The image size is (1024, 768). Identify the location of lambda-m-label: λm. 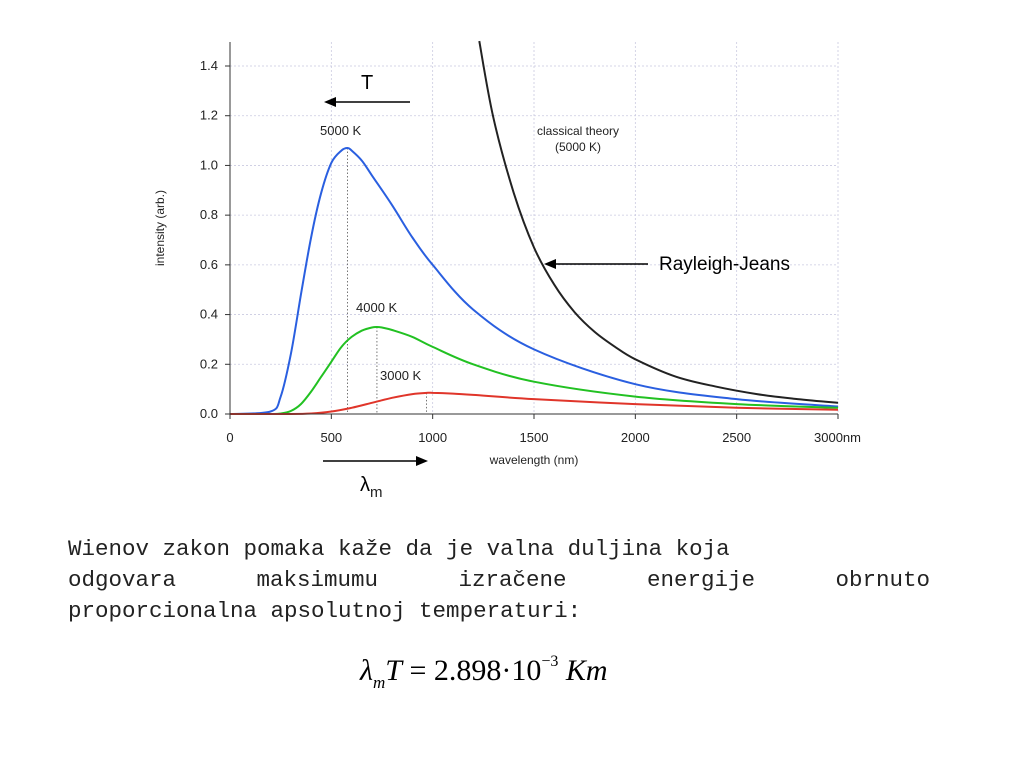
(371, 487).